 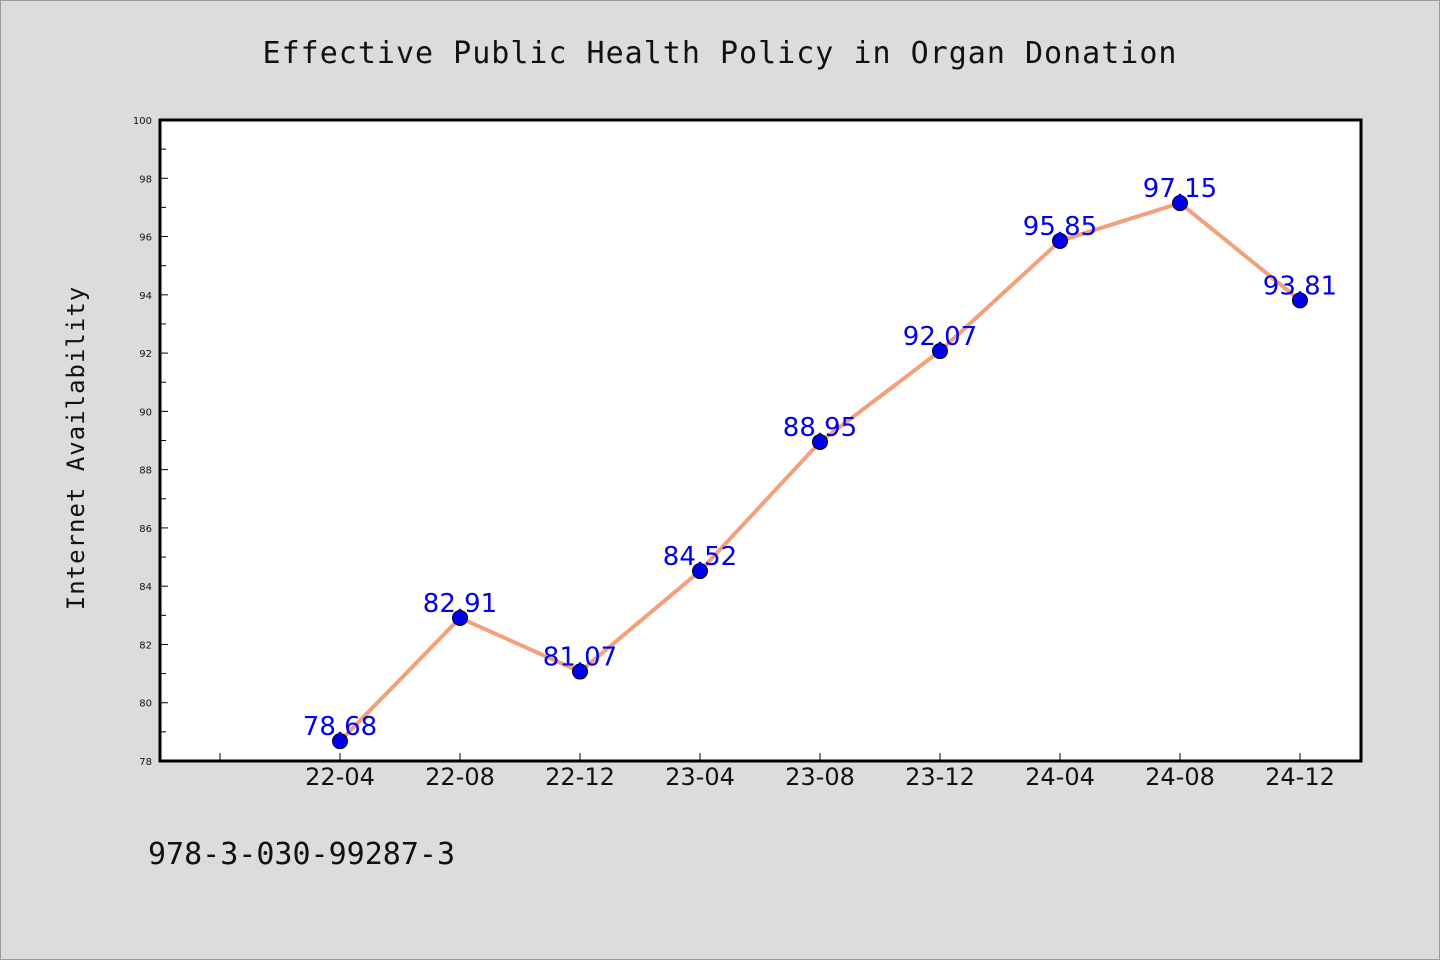 I want to click on x-tick-label: 24-08, so click(x=1180, y=777).